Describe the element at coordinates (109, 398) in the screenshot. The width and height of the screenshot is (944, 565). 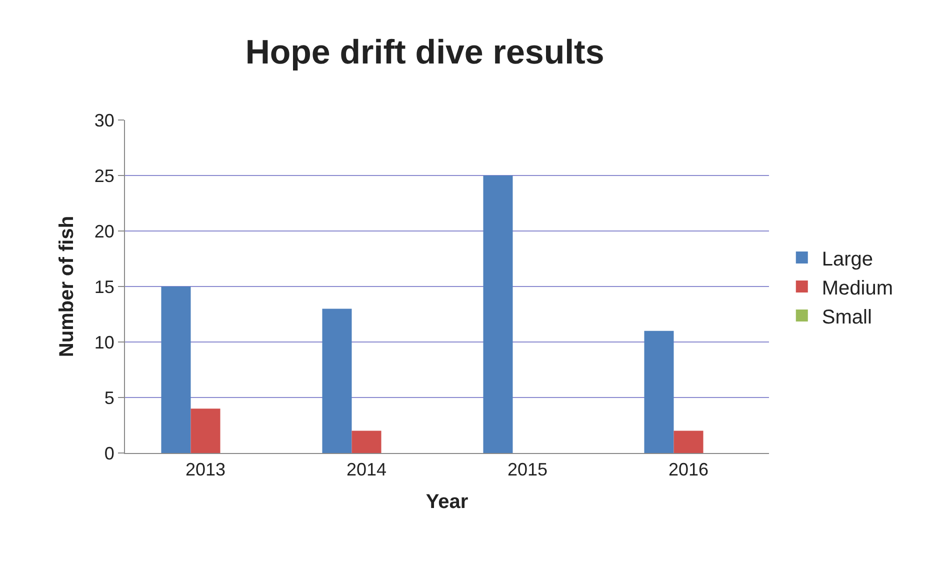
I see `y-tick-label: 5` at that location.